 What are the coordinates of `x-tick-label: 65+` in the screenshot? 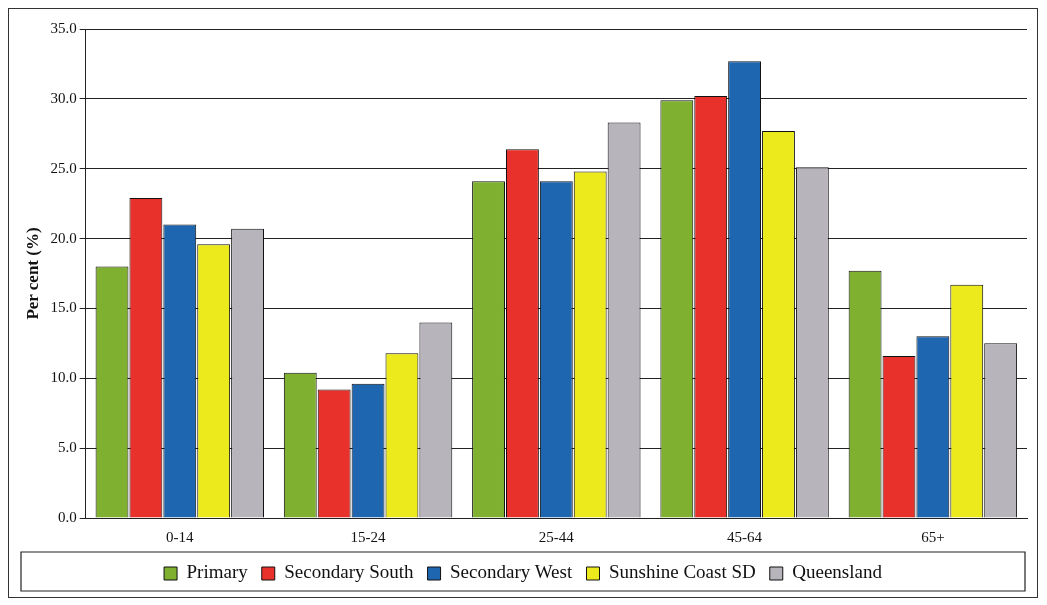 It's located at (933, 536).